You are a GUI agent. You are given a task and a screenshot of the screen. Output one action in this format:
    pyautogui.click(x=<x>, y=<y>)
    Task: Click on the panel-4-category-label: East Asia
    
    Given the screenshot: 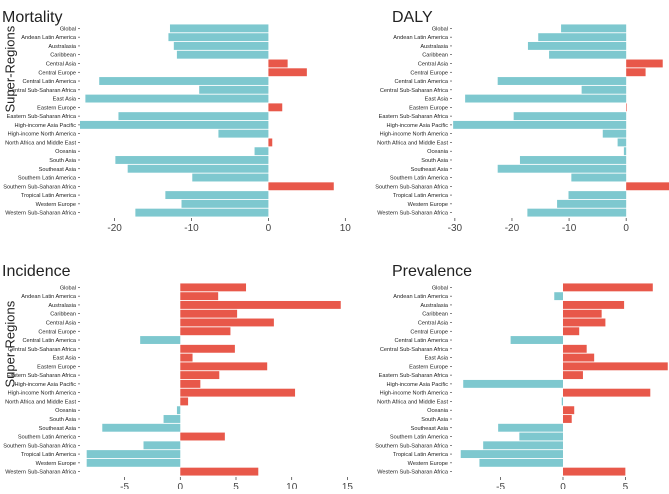 What is the action you would take?
    pyautogui.click(x=437, y=359)
    